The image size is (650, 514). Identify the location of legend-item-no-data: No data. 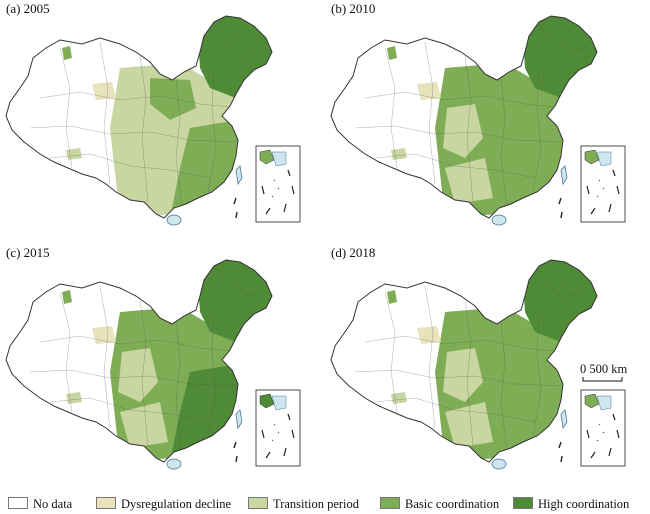
(40, 504).